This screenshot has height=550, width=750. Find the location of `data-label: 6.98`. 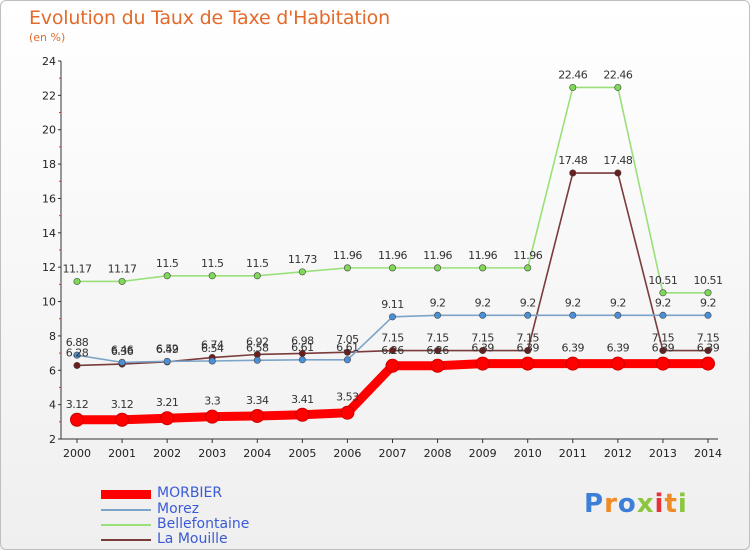

data-label: 6.98 is located at coordinates (302, 340).